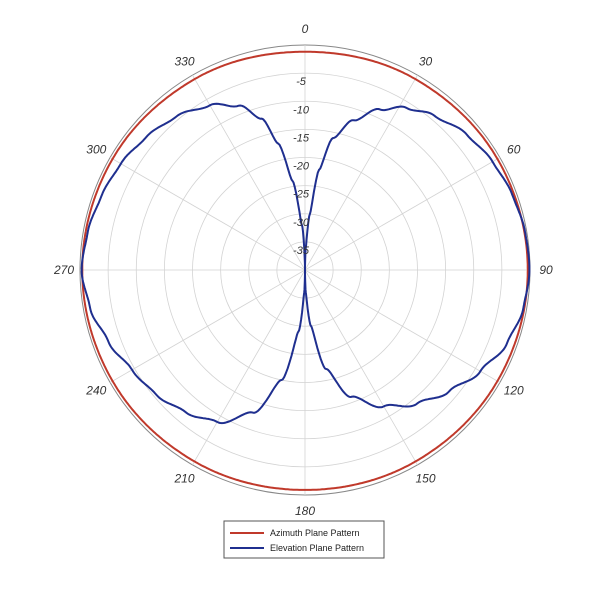 The height and width of the screenshot is (600, 600). I want to click on radial-tick-label: -30, so click(301, 223).